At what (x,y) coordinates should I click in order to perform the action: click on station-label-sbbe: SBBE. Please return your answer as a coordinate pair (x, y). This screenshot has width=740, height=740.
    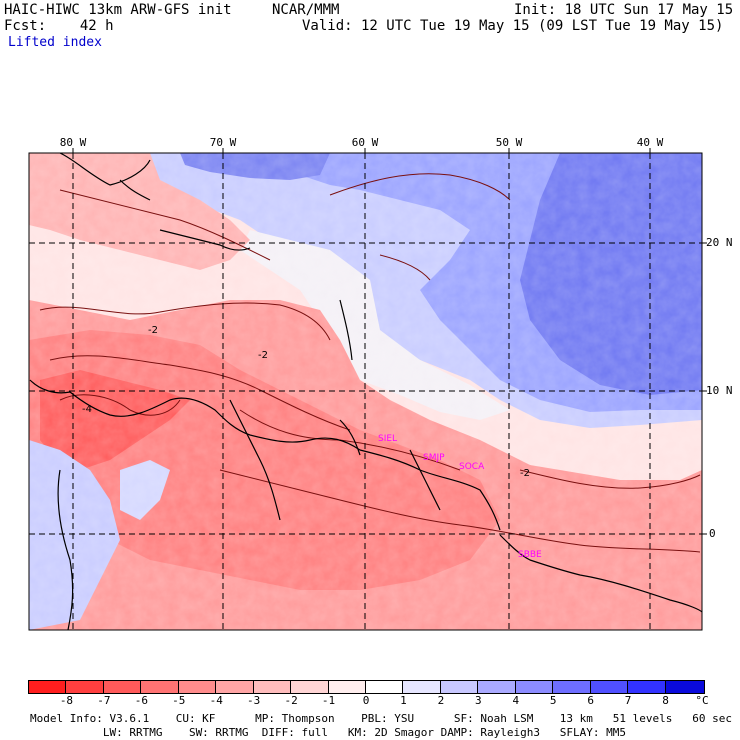
    Looking at the image, I should click on (530, 555).